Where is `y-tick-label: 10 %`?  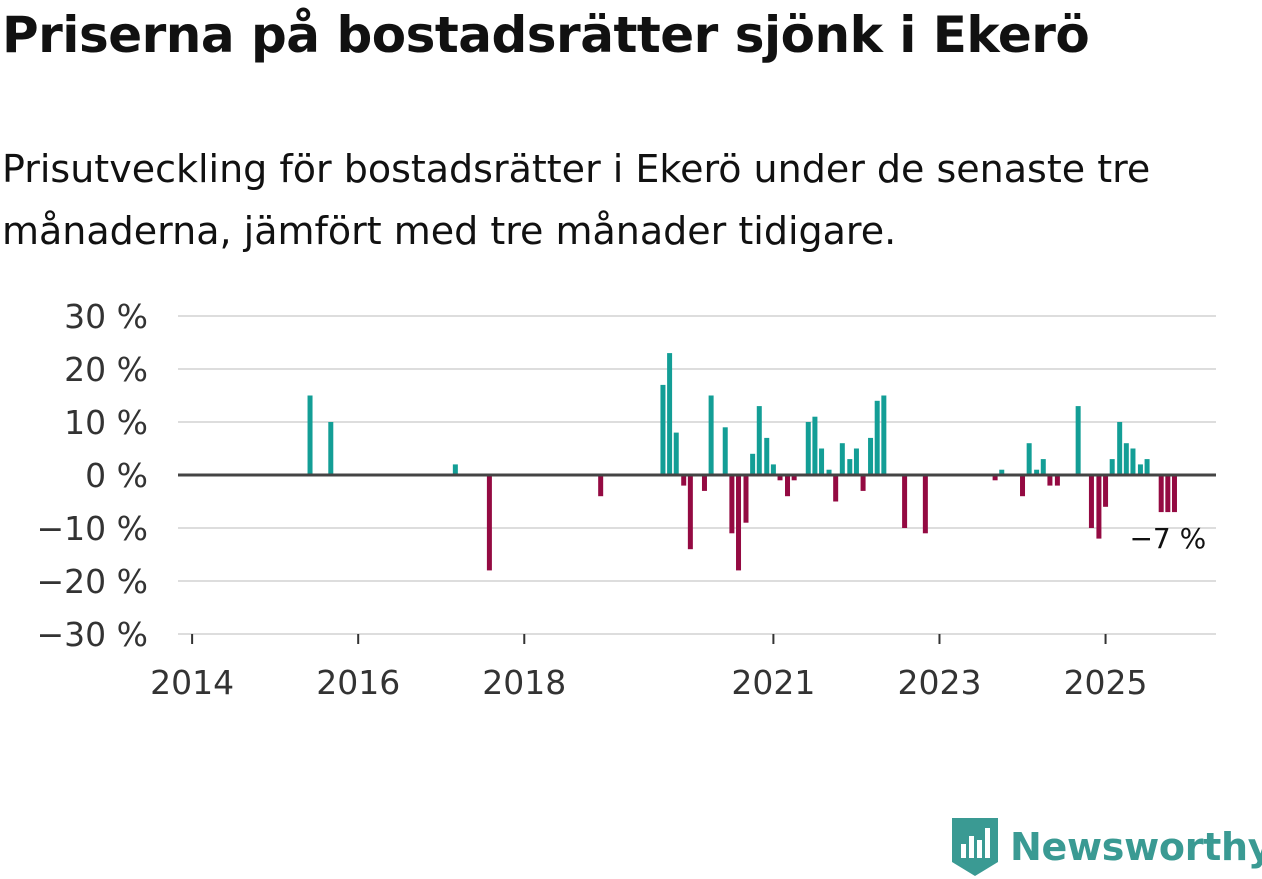
y-tick-label: 10 % is located at coordinates (106, 422).